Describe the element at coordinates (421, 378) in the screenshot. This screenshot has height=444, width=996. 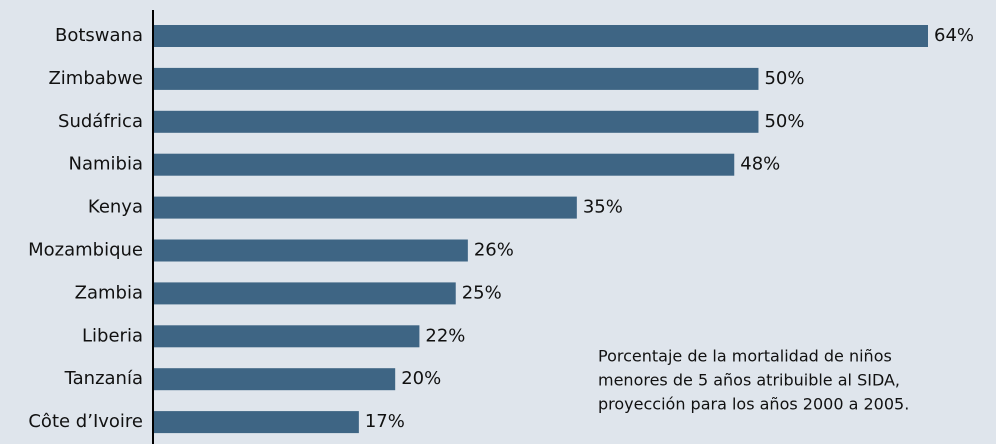
I see `value-label: 20%` at that location.